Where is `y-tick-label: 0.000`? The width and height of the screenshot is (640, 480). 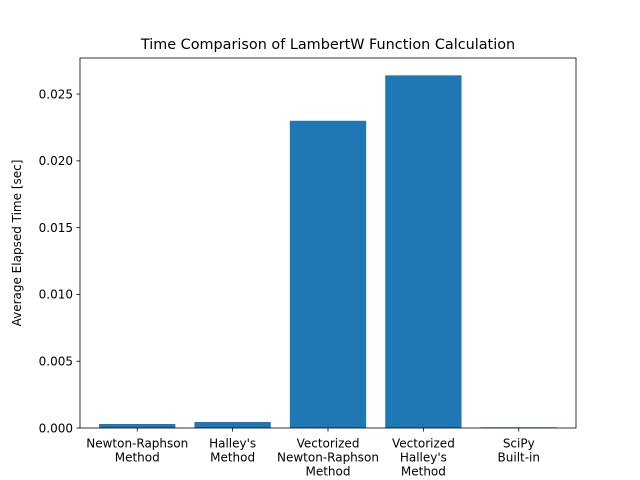
y-tick-label: 0.000 is located at coordinates (56, 428).